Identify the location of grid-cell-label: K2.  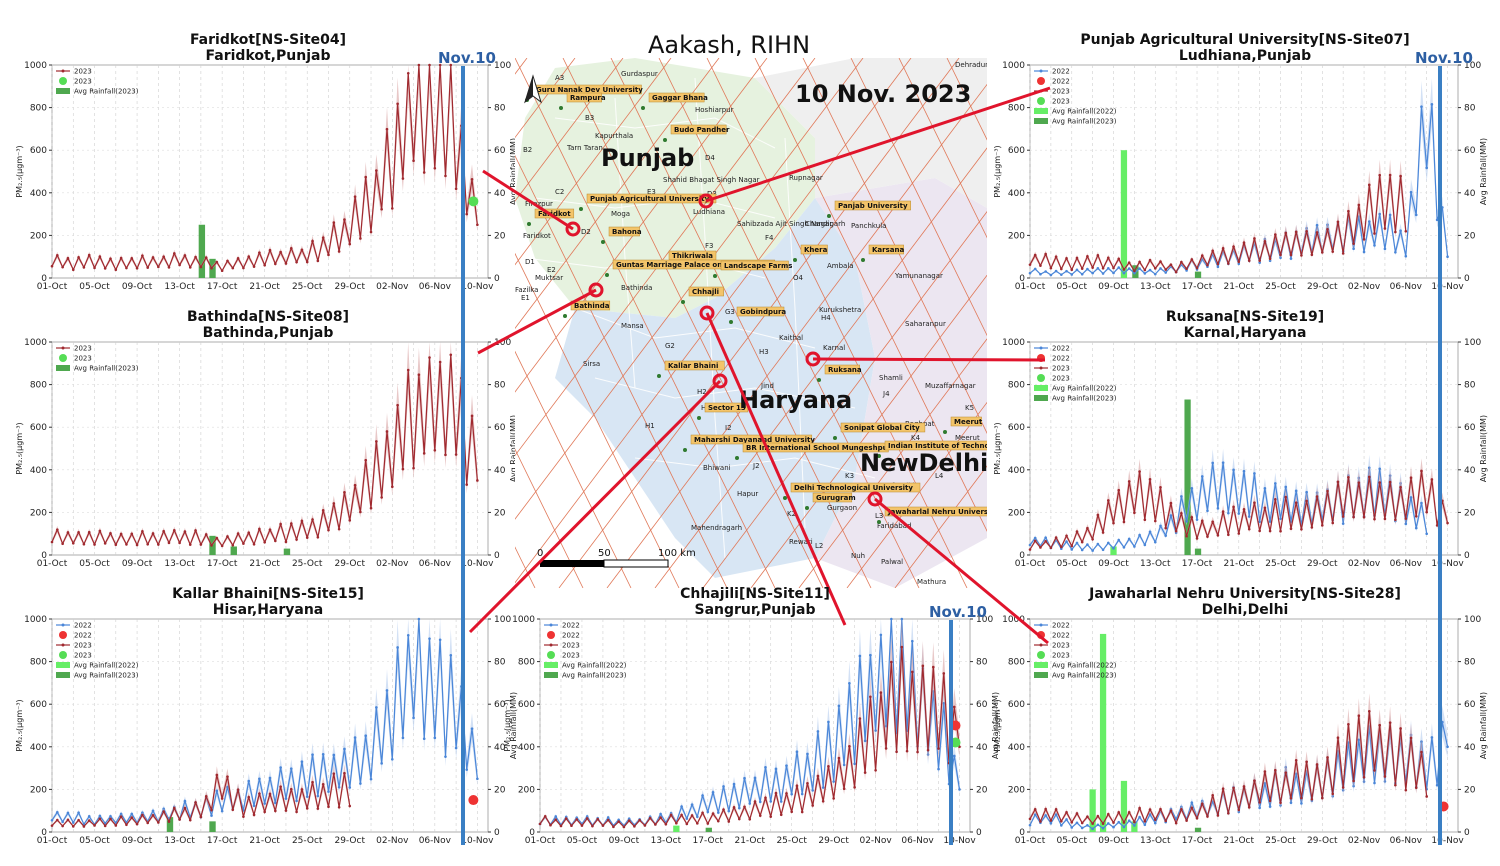
(791, 514).